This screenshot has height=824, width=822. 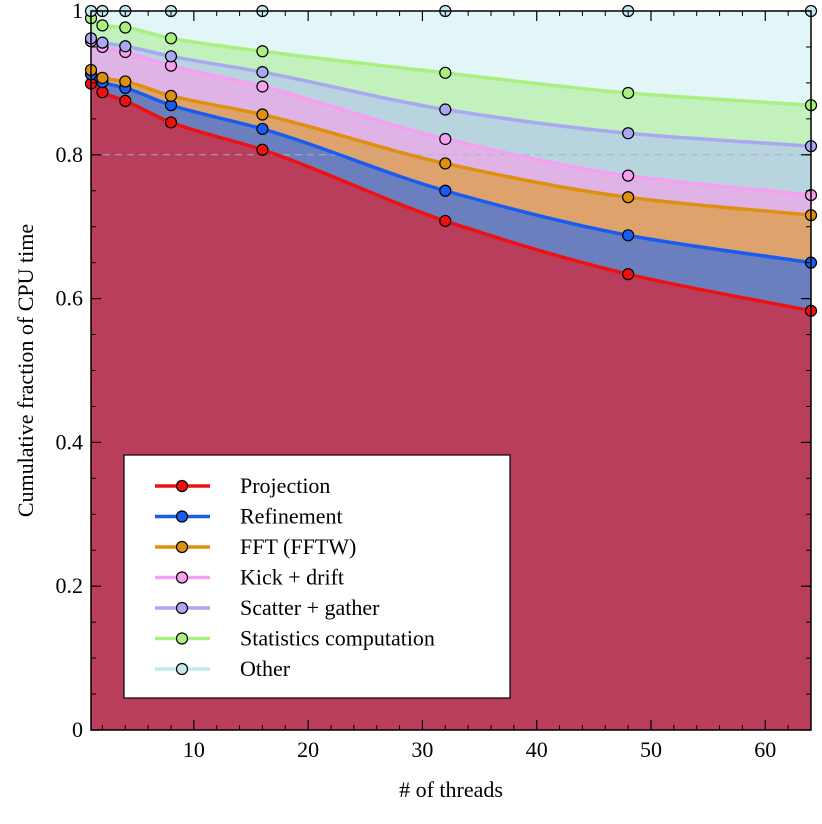 I want to click on legend-marker-statistics-computation, so click(x=182, y=638).